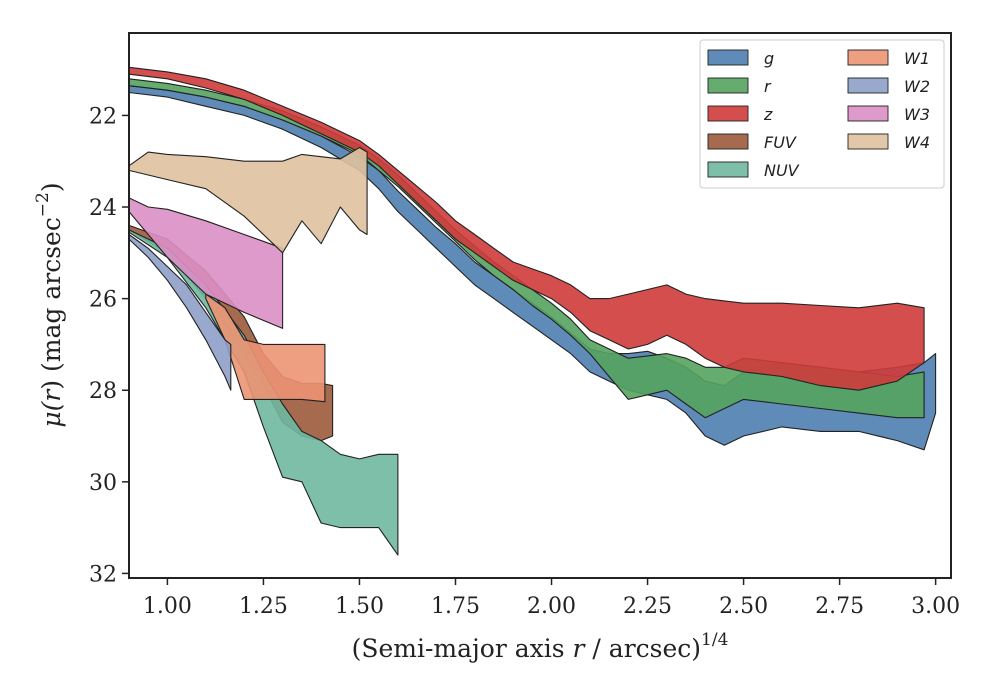  Describe the element at coordinates (935, 606) in the screenshot. I see `x-tick-label: 3.00` at that location.